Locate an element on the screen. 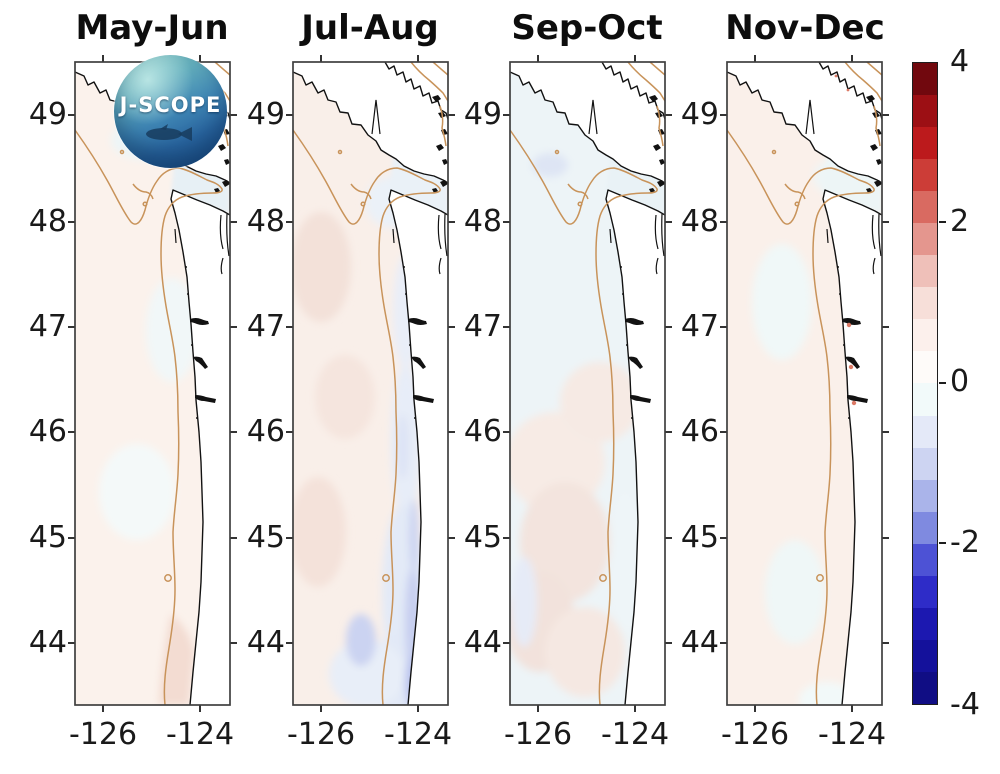 Image resolution: width=1000 pixels, height=774 pixels. estuary-positive-anomaly-dots is located at coordinates (845, 240).